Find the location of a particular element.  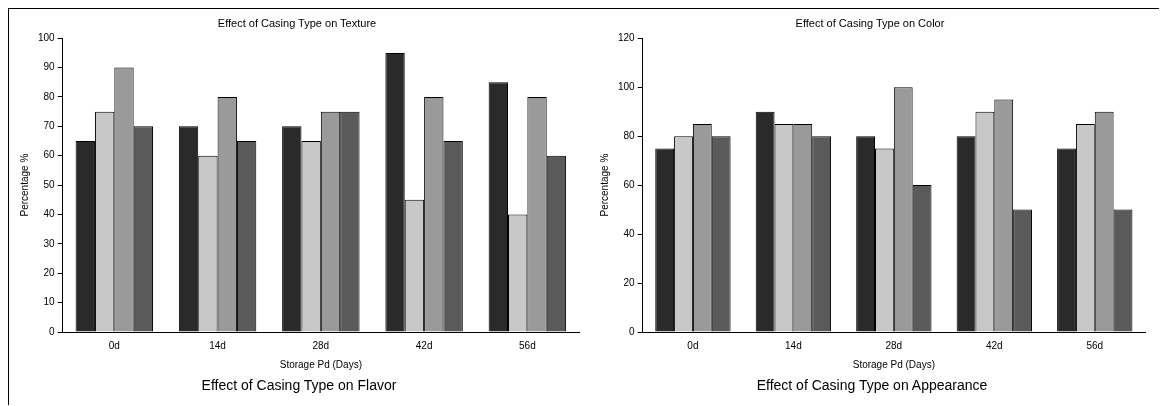

y-tick-label: 120 is located at coordinates (627, 37).